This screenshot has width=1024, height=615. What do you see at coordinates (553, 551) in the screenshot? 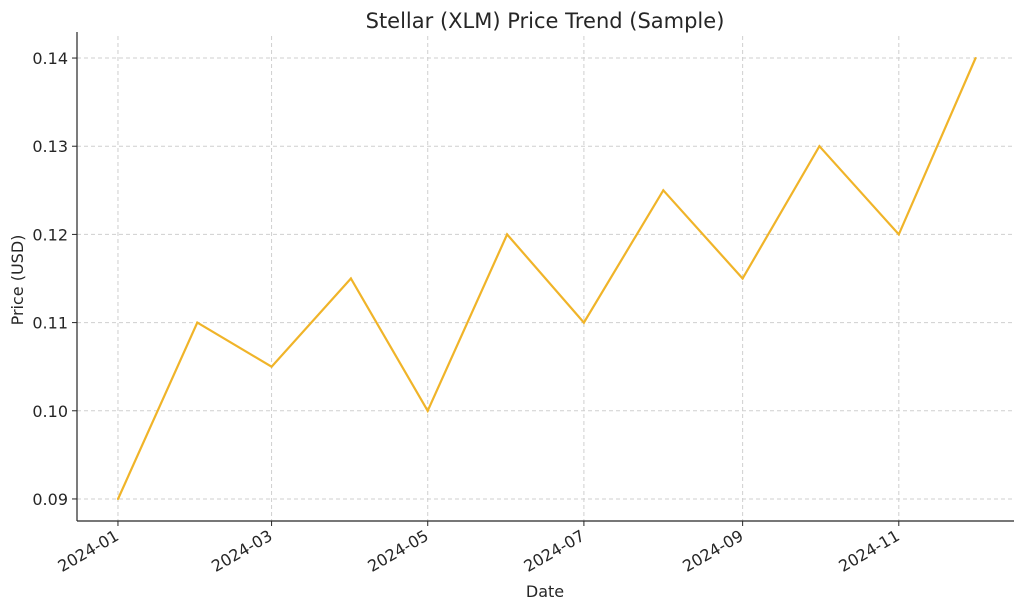
I see `x-tick-label: 2024-07` at bounding box center [553, 551].